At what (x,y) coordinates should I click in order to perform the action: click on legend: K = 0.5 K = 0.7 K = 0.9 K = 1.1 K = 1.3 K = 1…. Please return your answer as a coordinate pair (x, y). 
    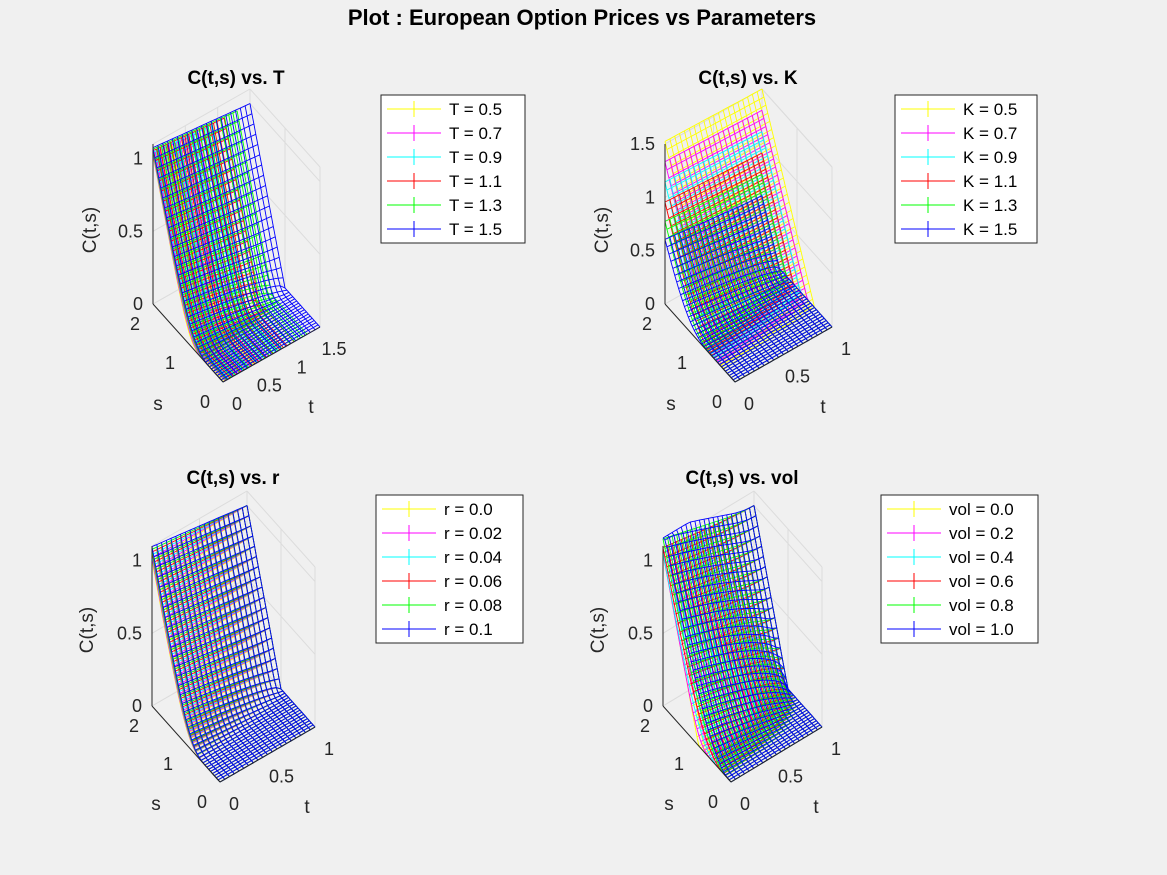
    Looking at the image, I should click on (966, 169).